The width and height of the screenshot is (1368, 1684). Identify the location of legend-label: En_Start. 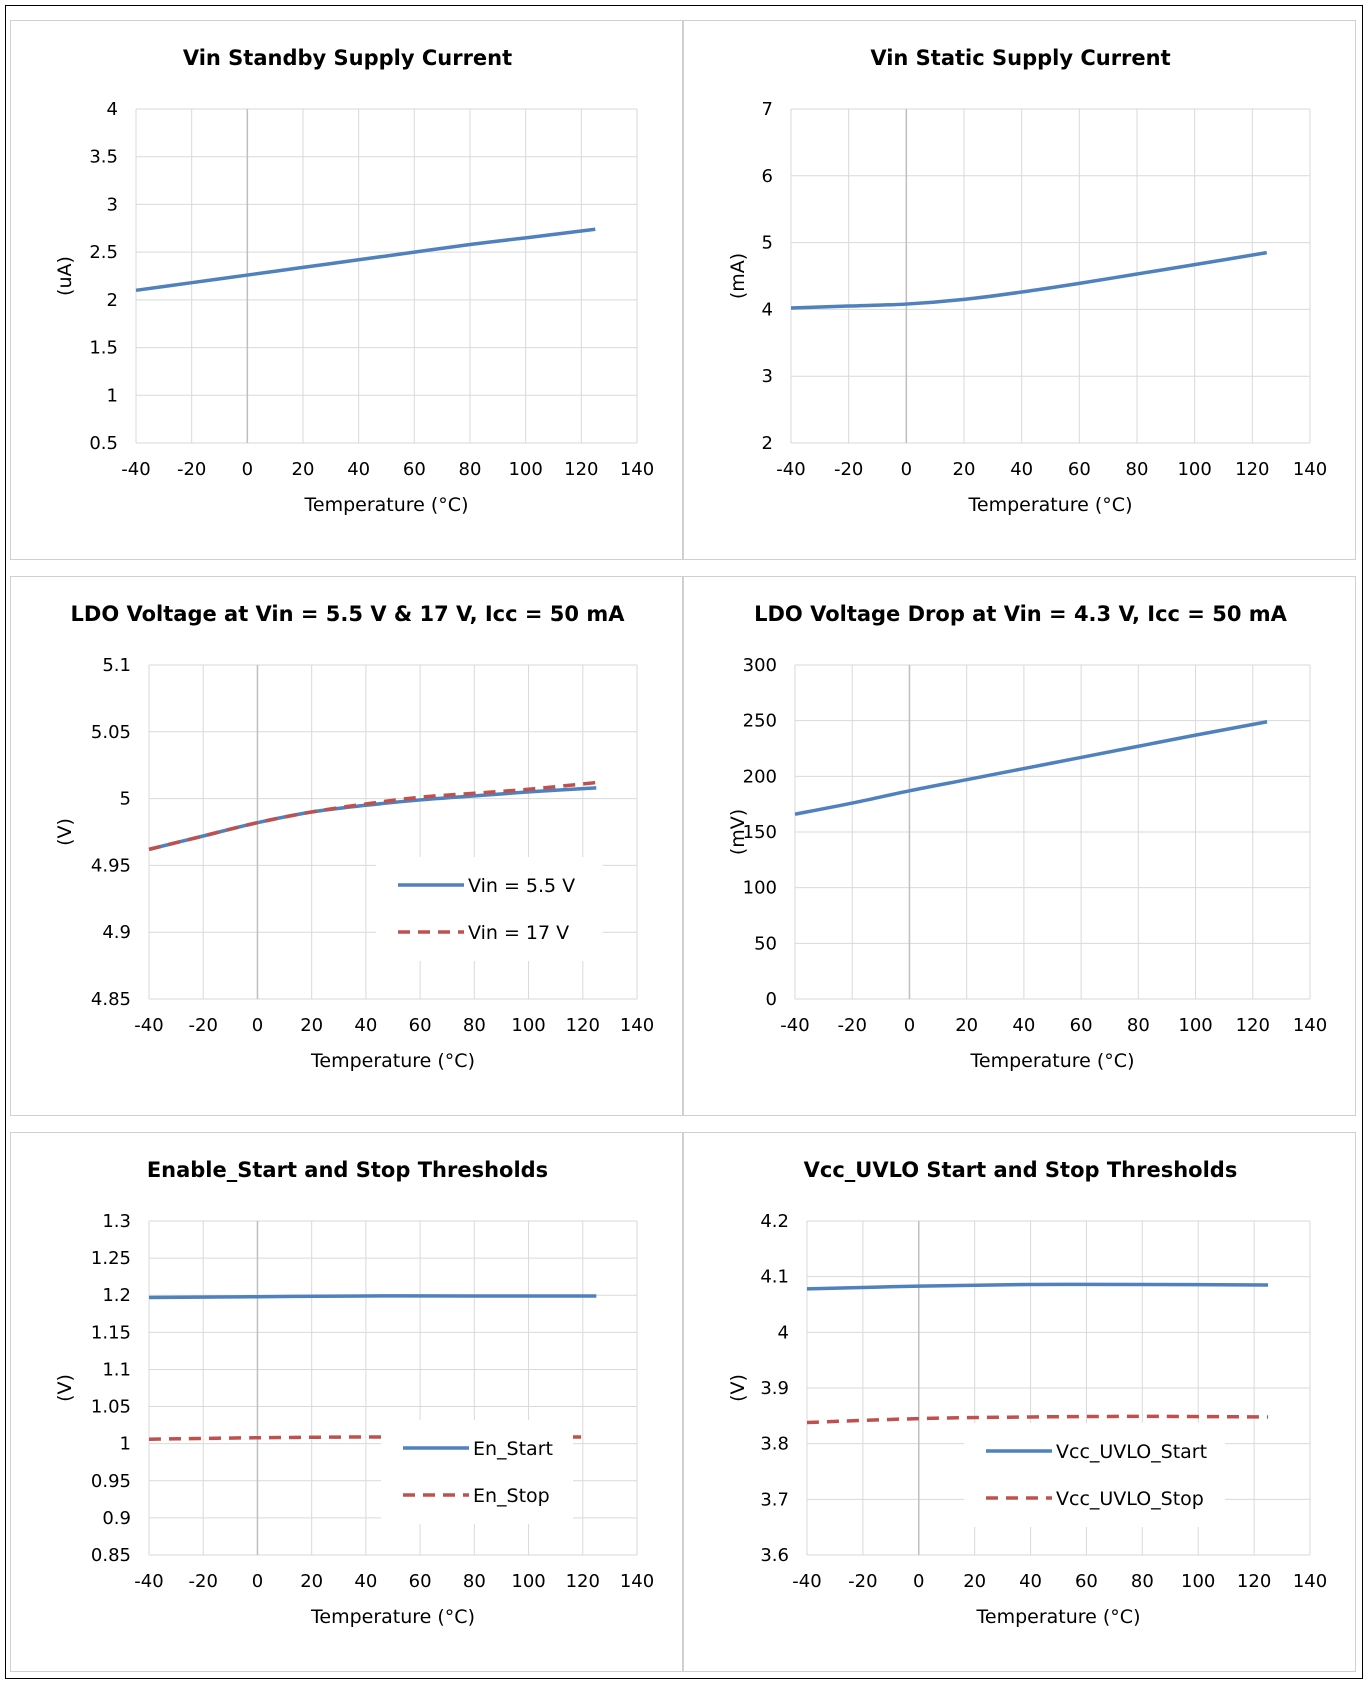
(513, 1449).